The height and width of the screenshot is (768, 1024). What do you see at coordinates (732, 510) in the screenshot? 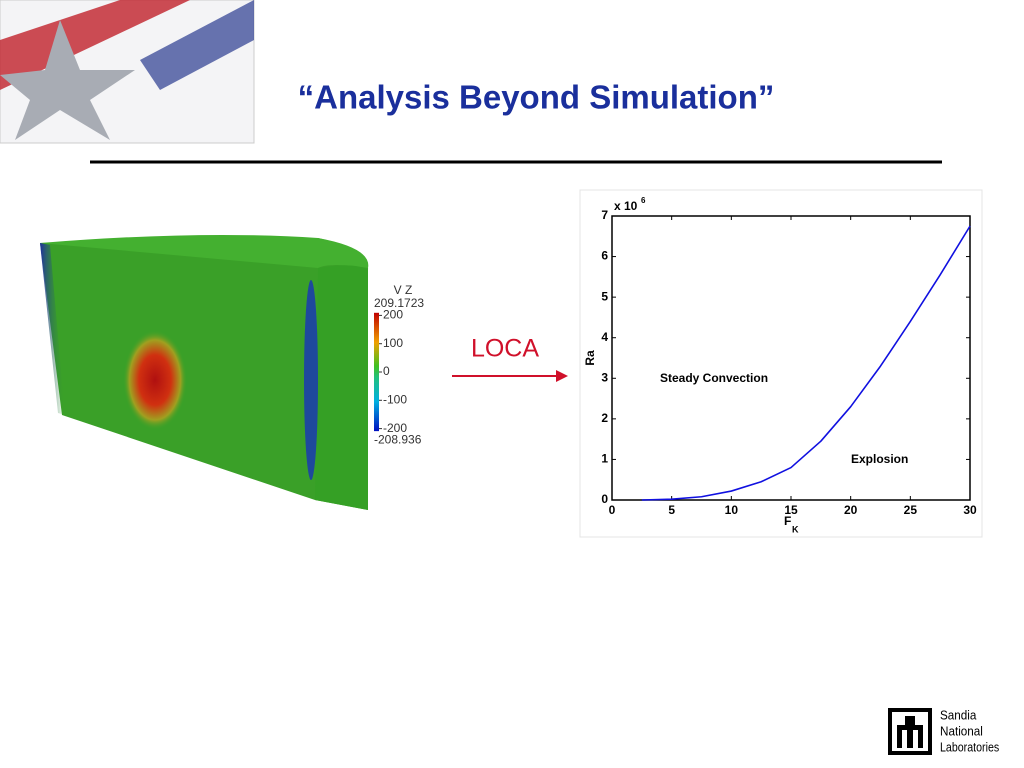
I see `x-tick-label: 10` at bounding box center [732, 510].